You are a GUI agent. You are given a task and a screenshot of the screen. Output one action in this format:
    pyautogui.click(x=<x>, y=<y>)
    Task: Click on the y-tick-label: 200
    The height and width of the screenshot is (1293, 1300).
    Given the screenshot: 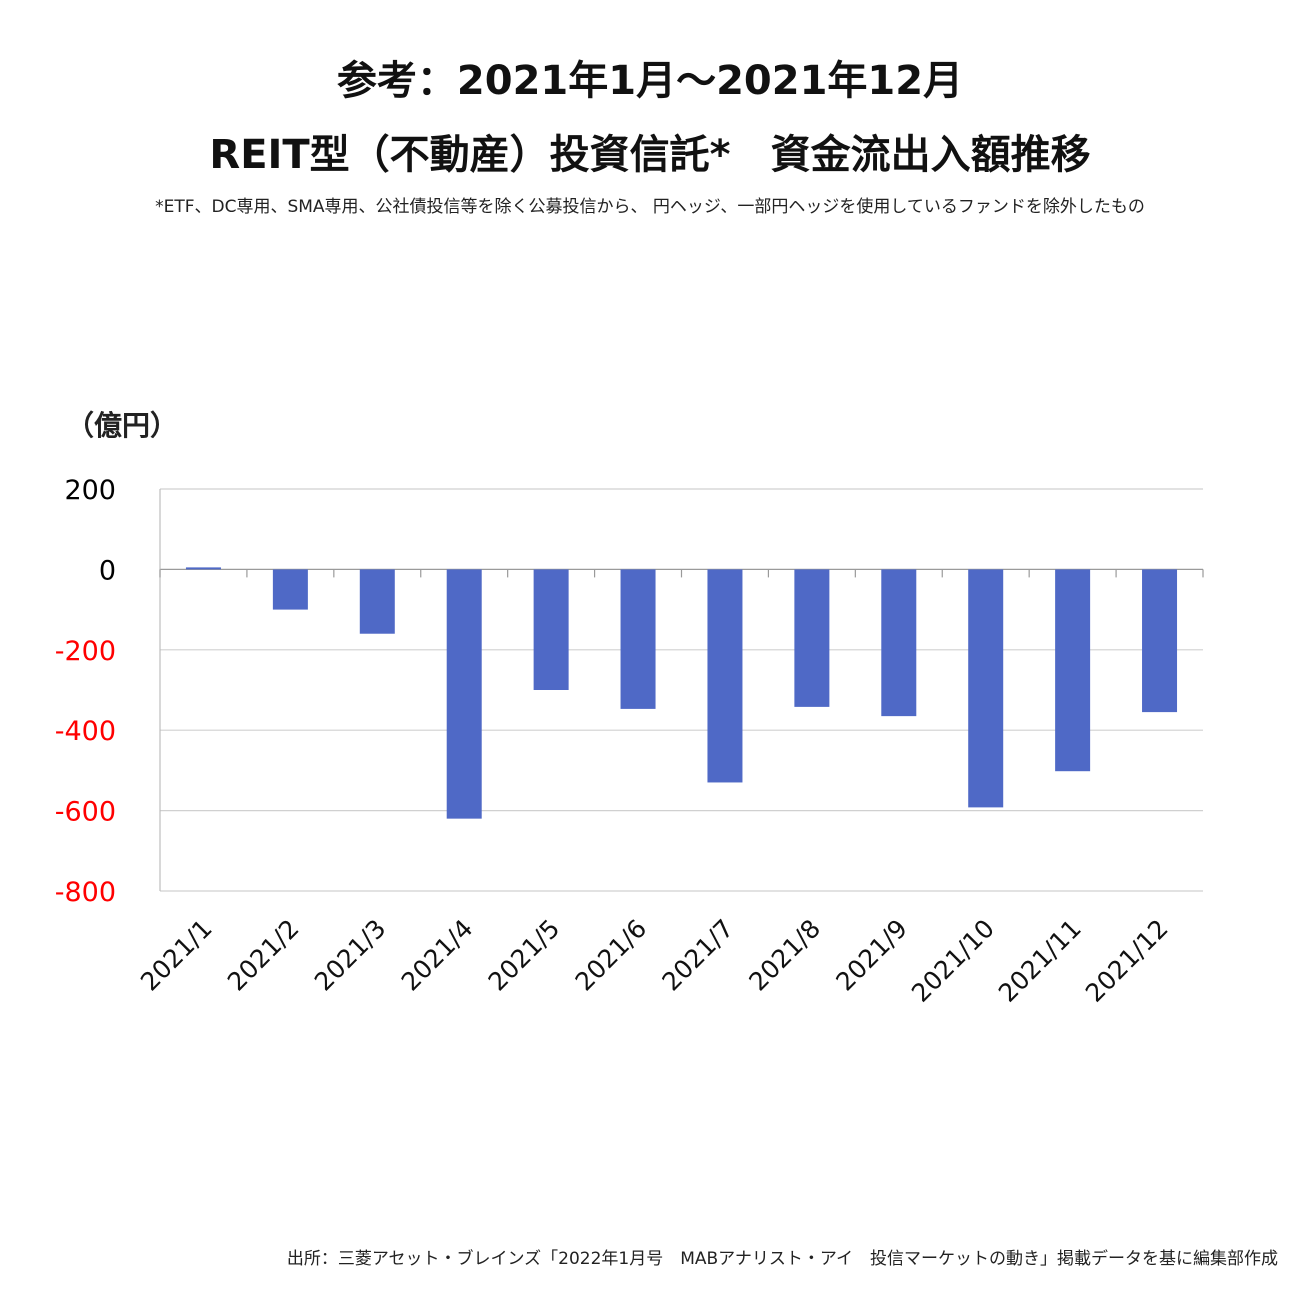 What is the action you would take?
    pyautogui.click(x=90, y=490)
    